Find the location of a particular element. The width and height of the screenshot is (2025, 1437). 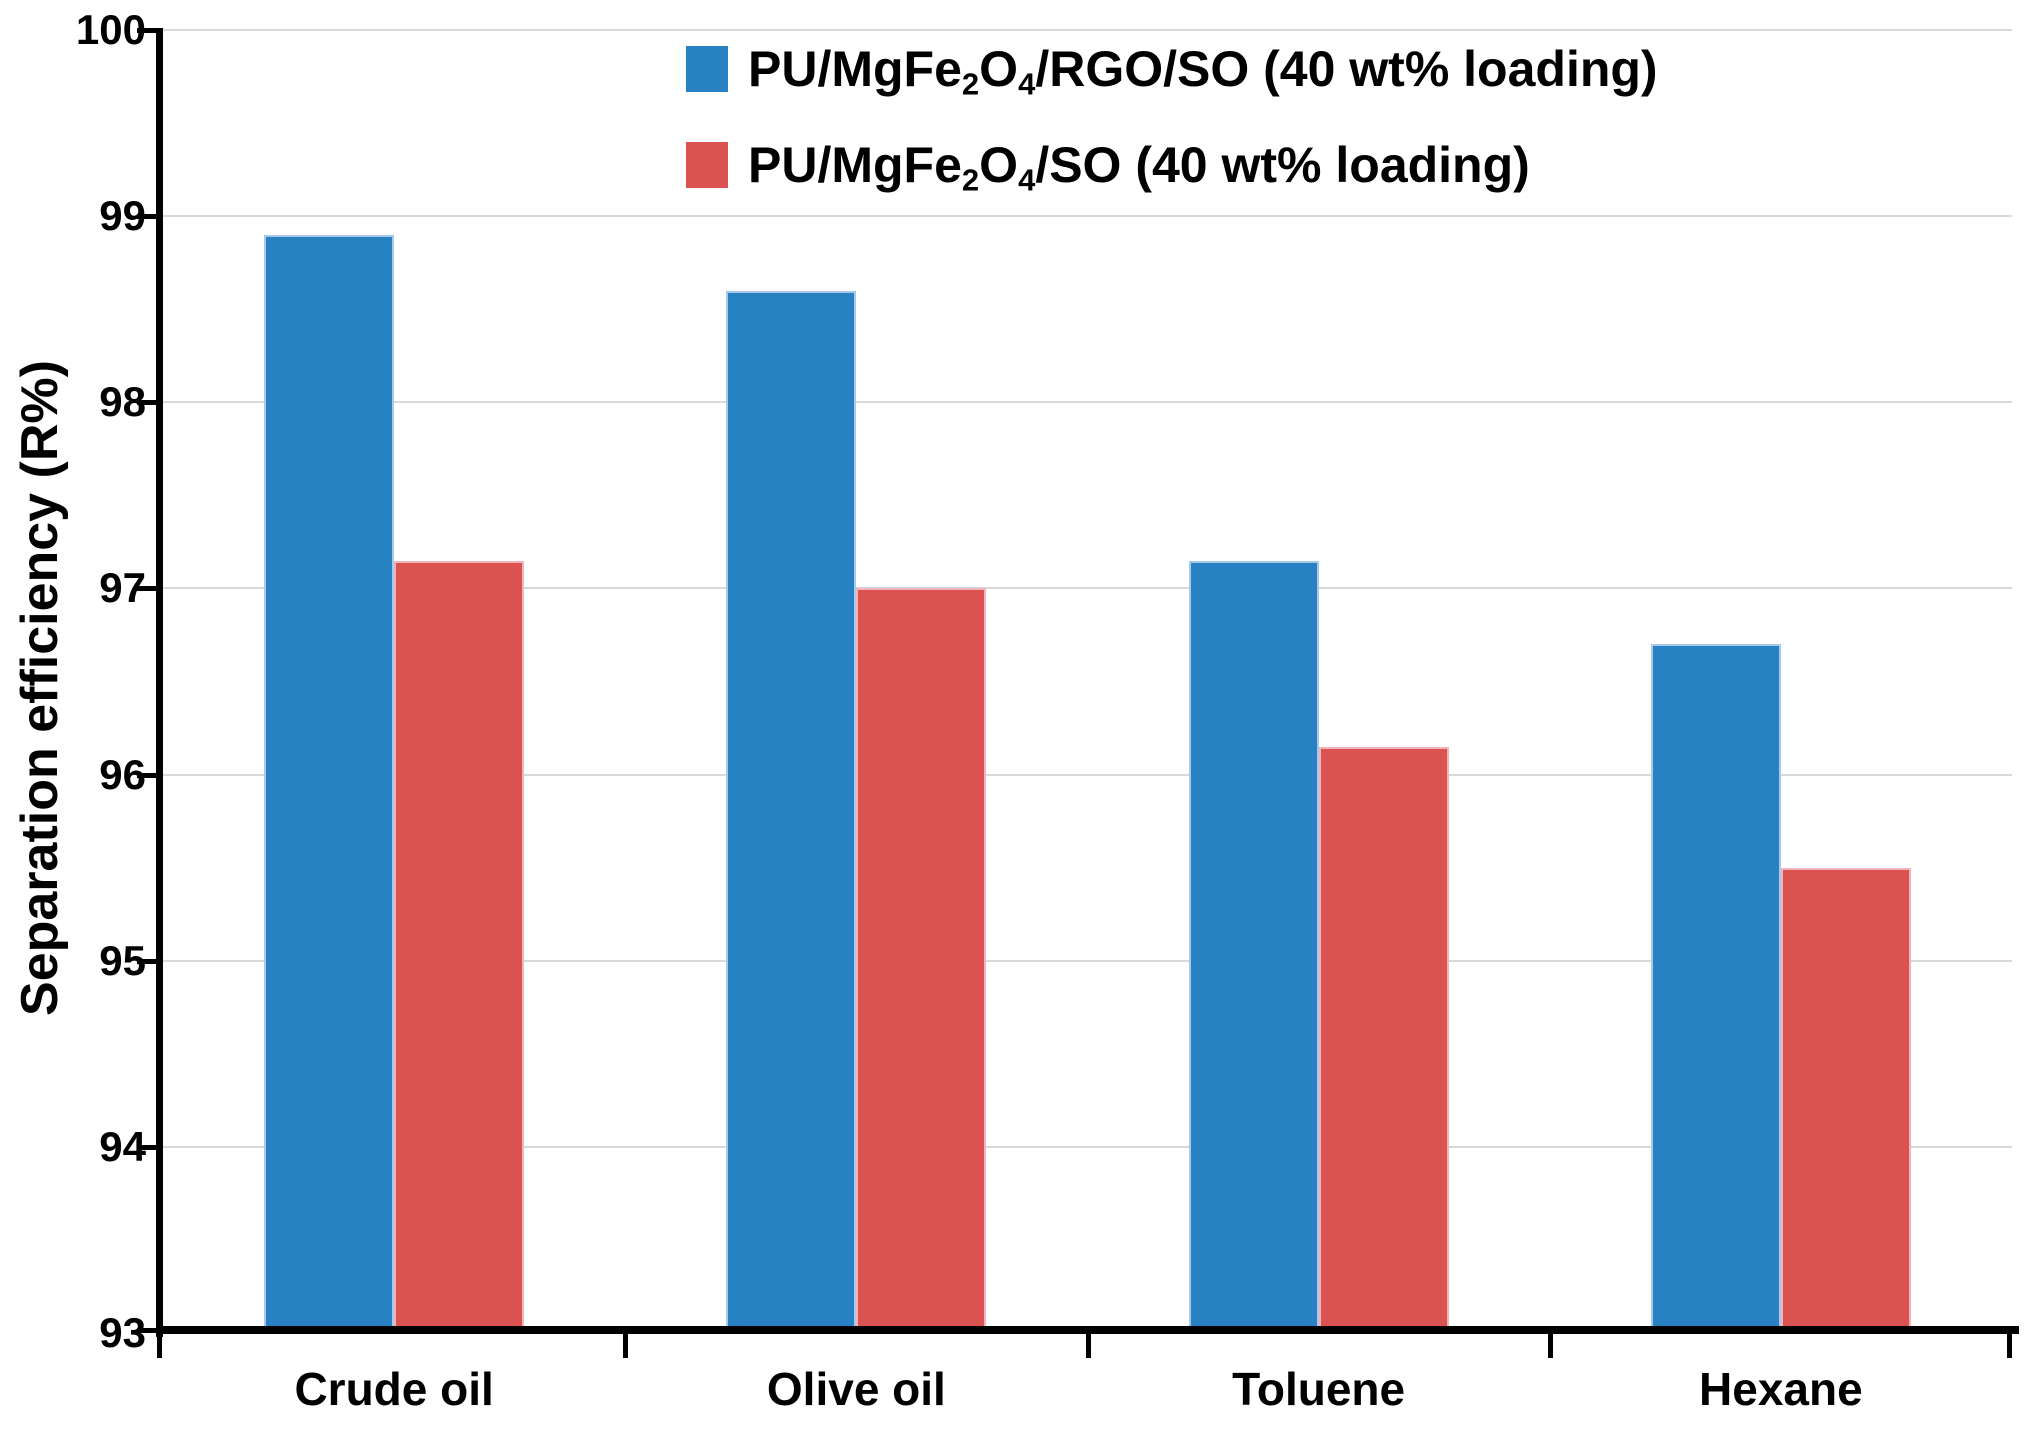

legend-item: PU/MgFe2O4/SO (40 wt% loading) is located at coordinates (1172, 166).